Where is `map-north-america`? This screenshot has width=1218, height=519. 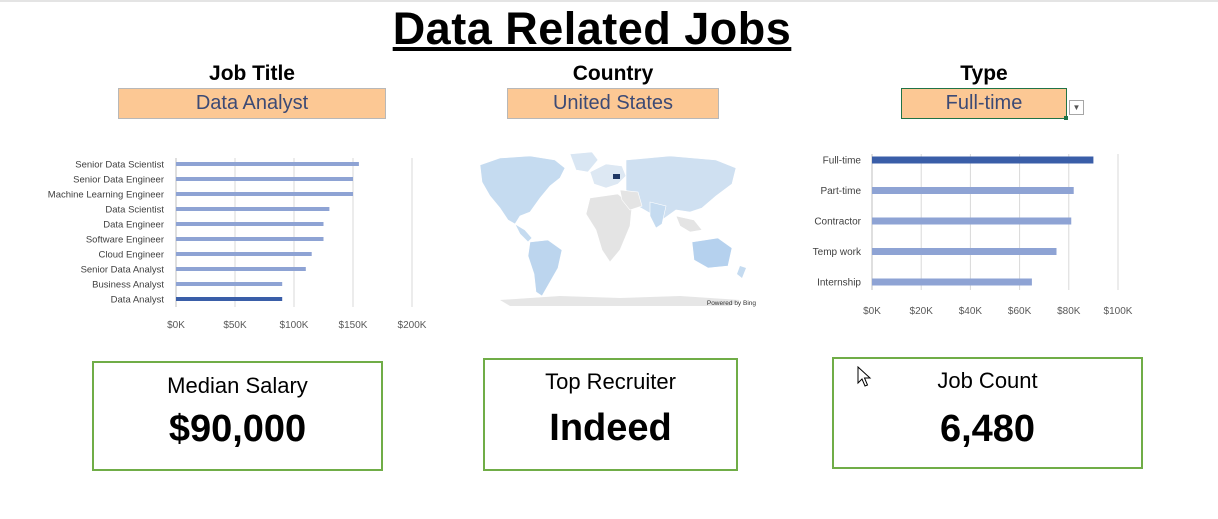
map-north-america is located at coordinates (522, 190).